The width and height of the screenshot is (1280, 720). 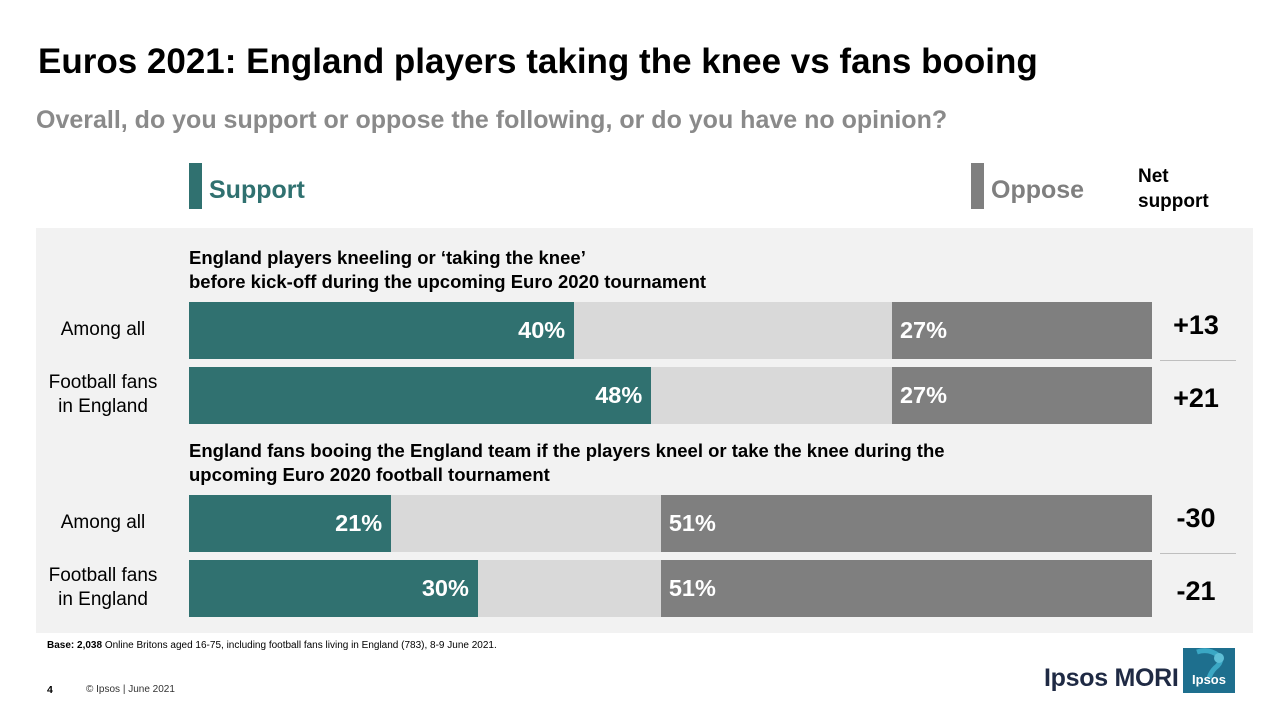 I want to click on support-bar: 21%, so click(x=290, y=523).